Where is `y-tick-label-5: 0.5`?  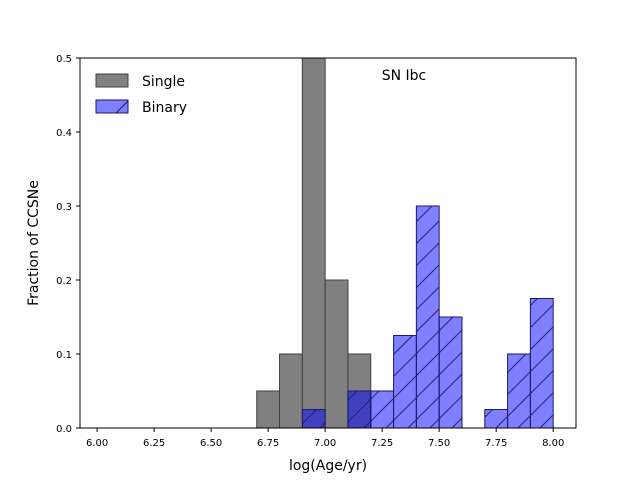 y-tick-label-5: 0.5 is located at coordinates (64, 59).